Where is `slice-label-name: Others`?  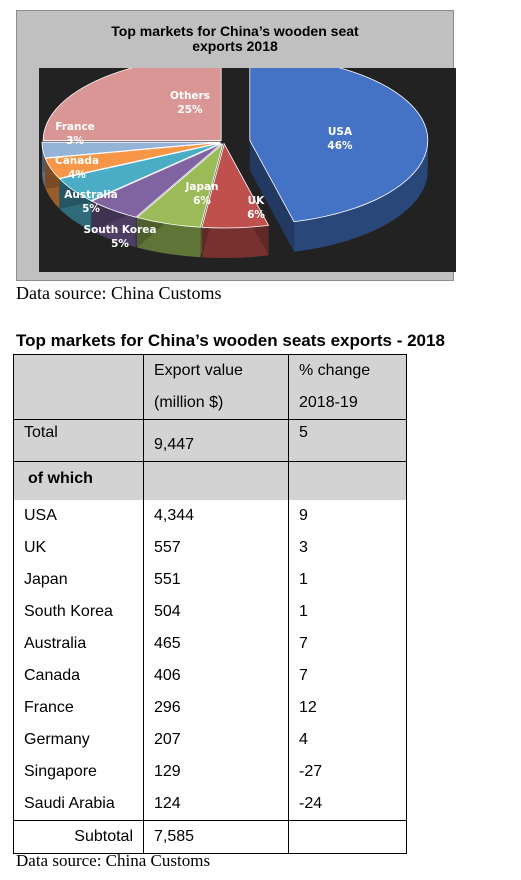 slice-label-name: Others is located at coordinates (190, 96).